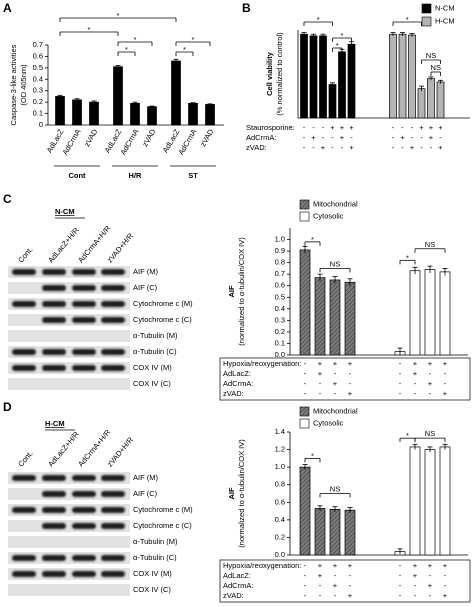 The width and height of the screenshot is (476, 607). What do you see at coordinates (231, 291) in the screenshot?
I see `y-axis-label: AIF` at bounding box center [231, 291].